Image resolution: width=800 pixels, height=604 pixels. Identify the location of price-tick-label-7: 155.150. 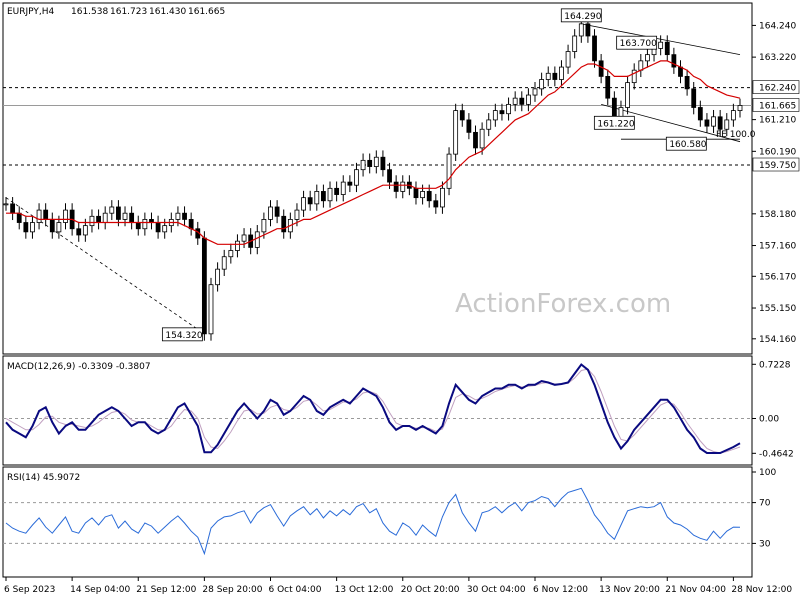
(777, 309).